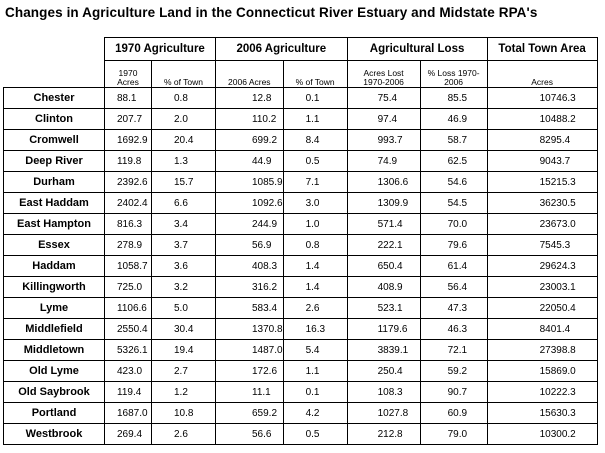 Image resolution: width=605 pixels, height=453 pixels. Describe the element at coordinates (183, 98) in the screenshot. I see `pct-1970-cell: 0.8` at that location.